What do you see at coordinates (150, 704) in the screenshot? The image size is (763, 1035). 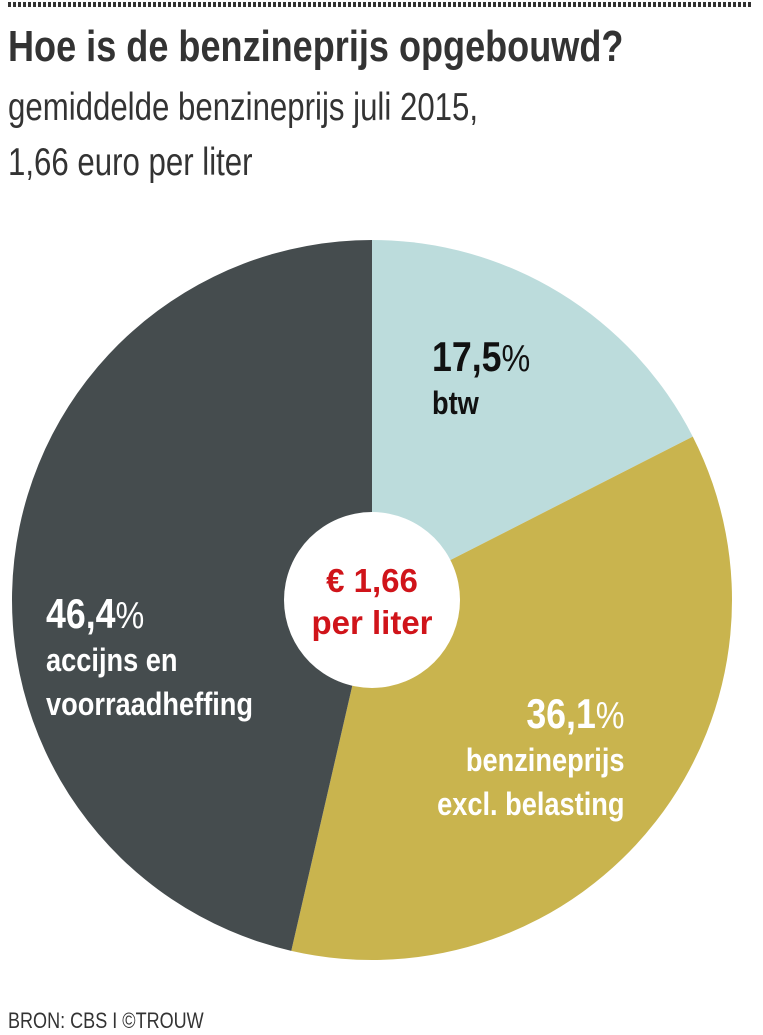 I see `category-label: voorraadheffing` at bounding box center [150, 704].